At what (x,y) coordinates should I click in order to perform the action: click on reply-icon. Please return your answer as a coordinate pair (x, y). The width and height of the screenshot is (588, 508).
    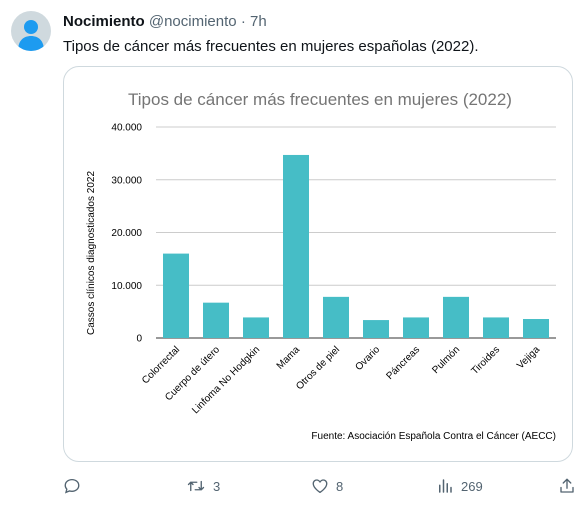
    Looking at the image, I should click on (72, 486).